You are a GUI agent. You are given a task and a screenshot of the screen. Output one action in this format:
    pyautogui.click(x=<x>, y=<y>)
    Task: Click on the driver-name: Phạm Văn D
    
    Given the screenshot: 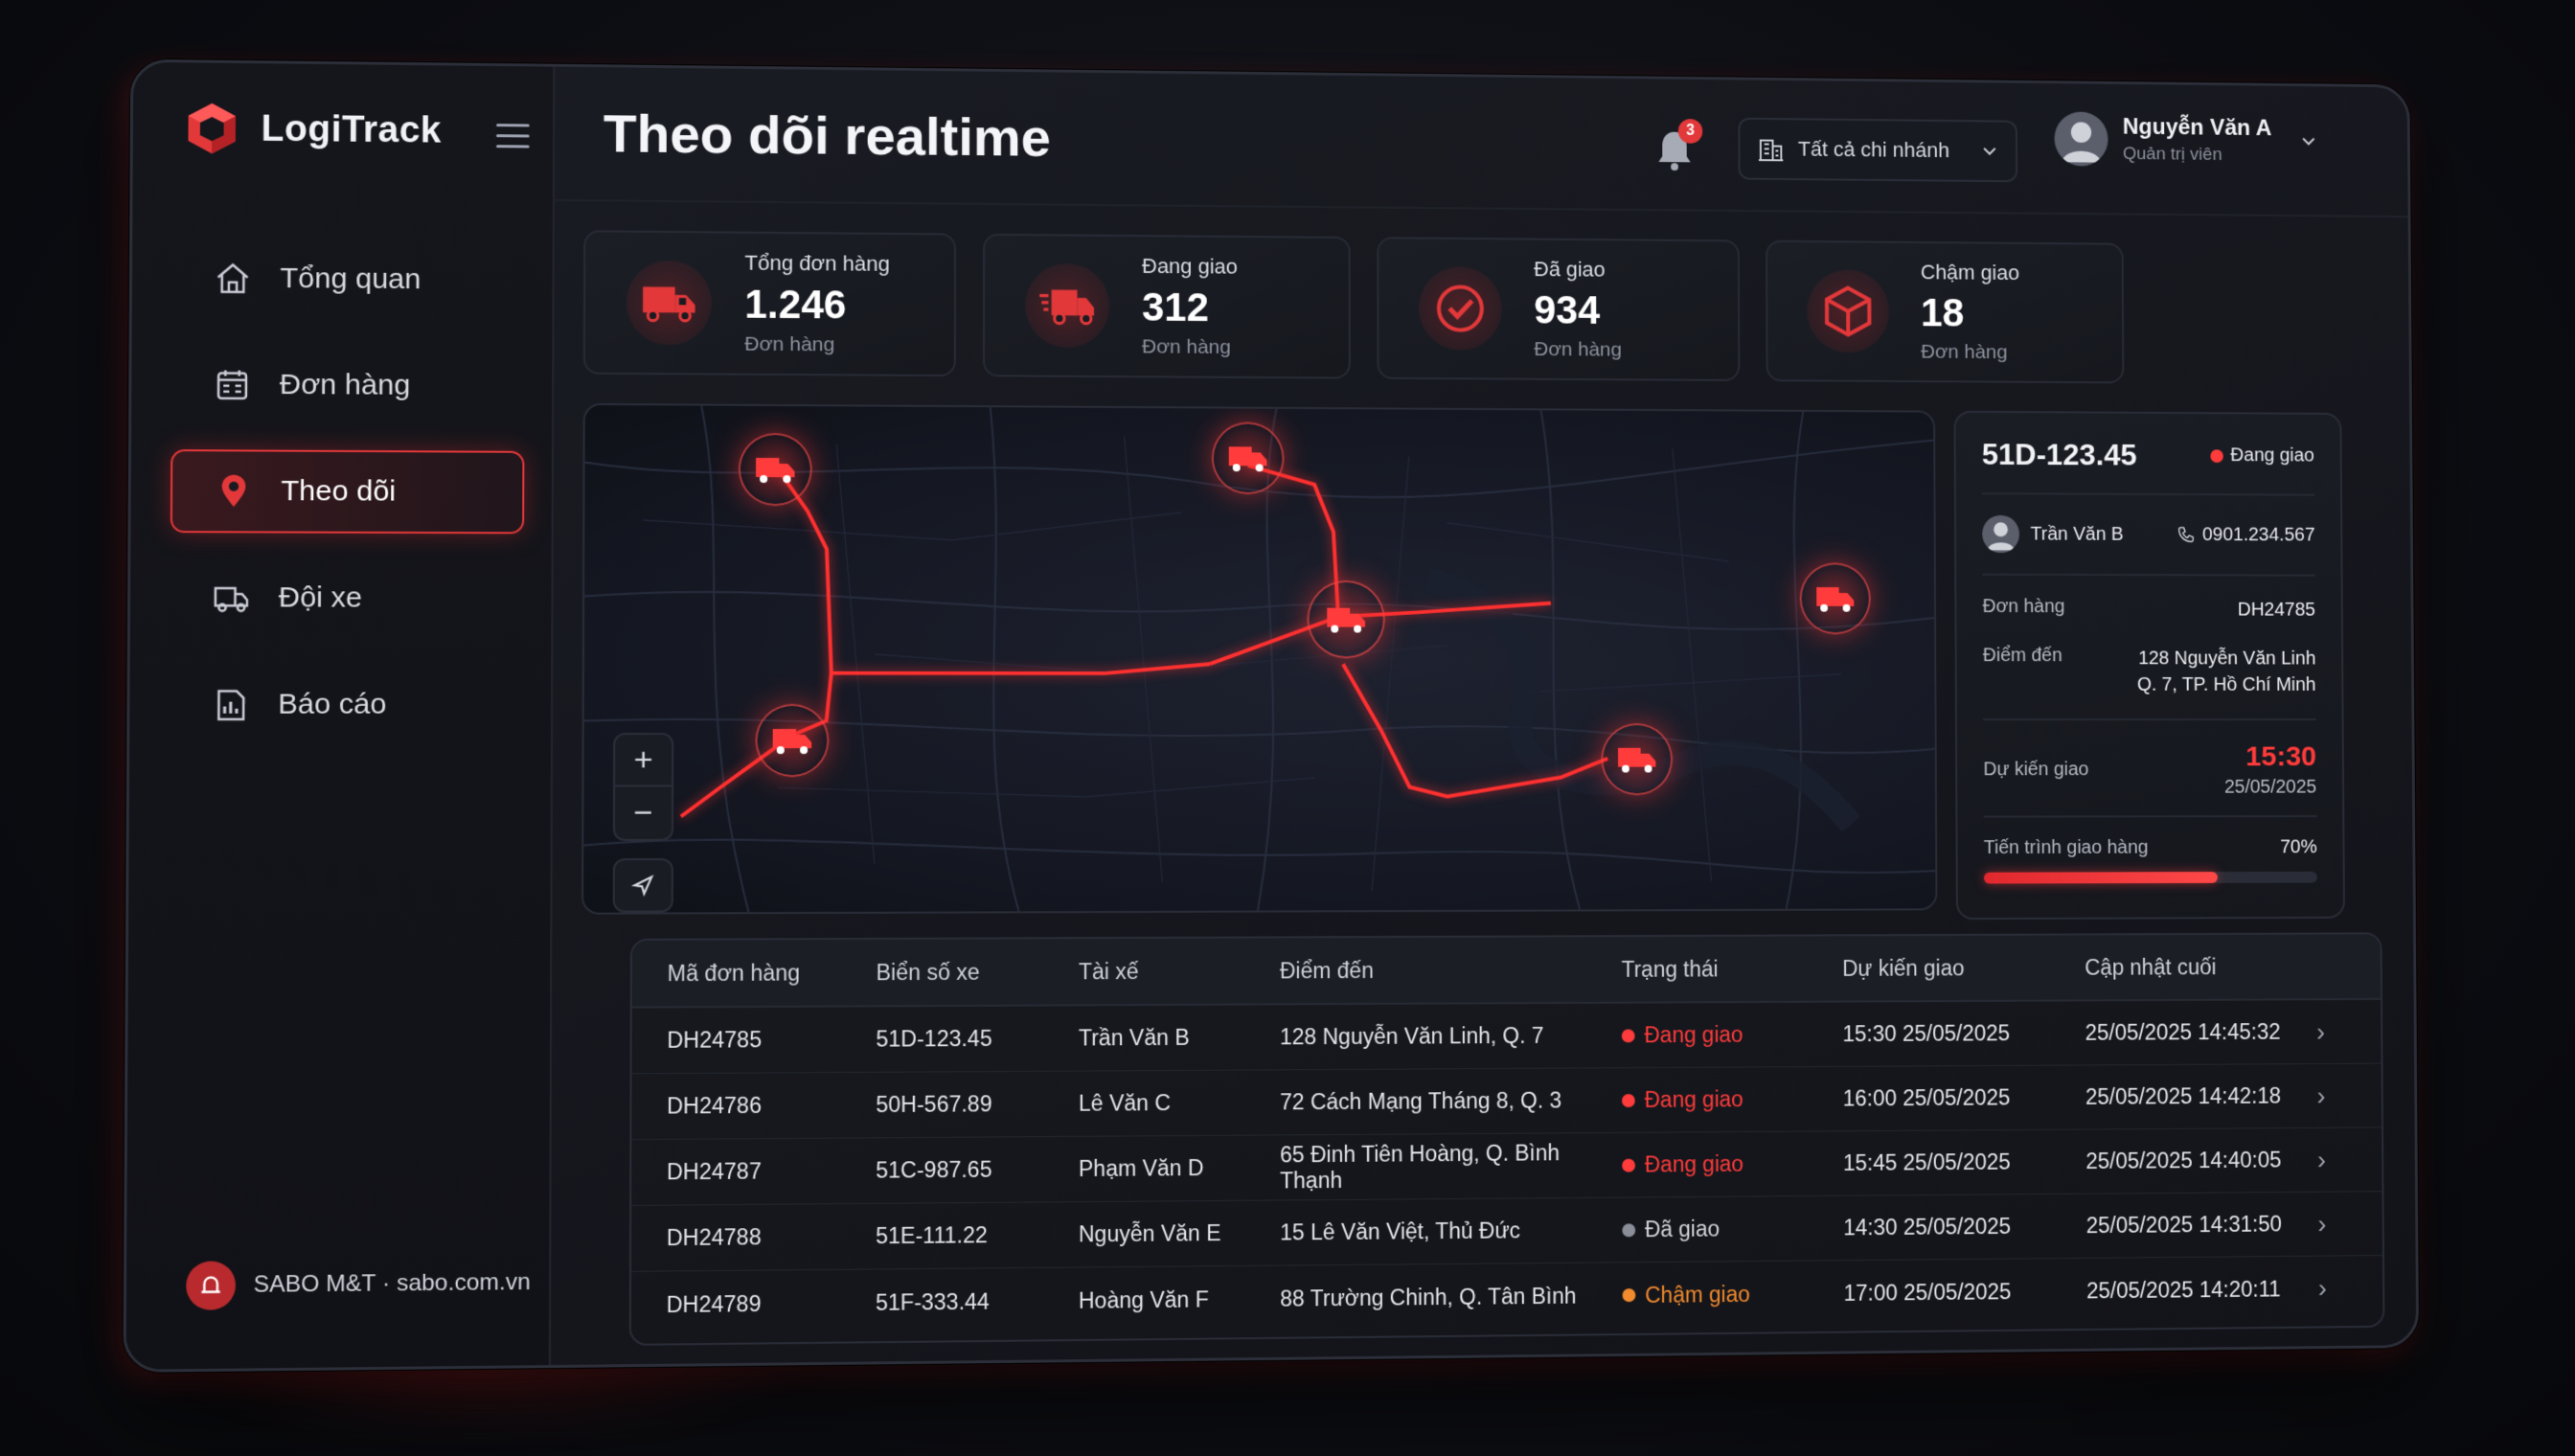 What is the action you would take?
    pyautogui.click(x=1179, y=1168)
    